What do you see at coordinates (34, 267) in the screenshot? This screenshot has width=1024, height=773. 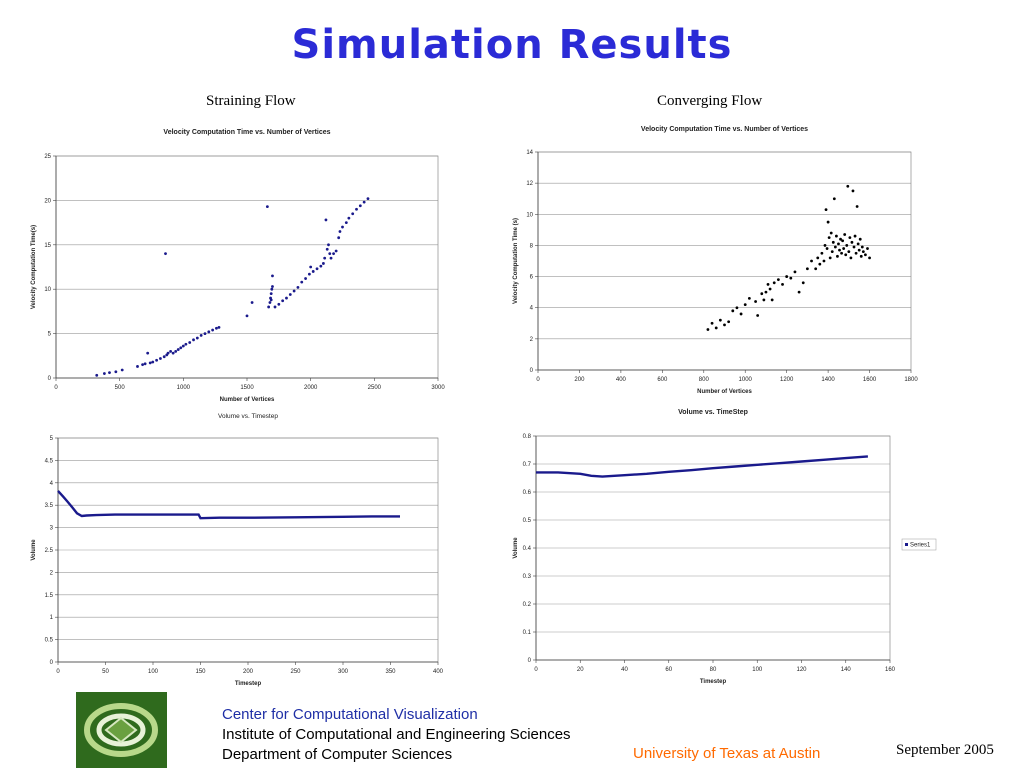 I see `y-axis-label: Velocity Computation Time(s)` at bounding box center [34, 267].